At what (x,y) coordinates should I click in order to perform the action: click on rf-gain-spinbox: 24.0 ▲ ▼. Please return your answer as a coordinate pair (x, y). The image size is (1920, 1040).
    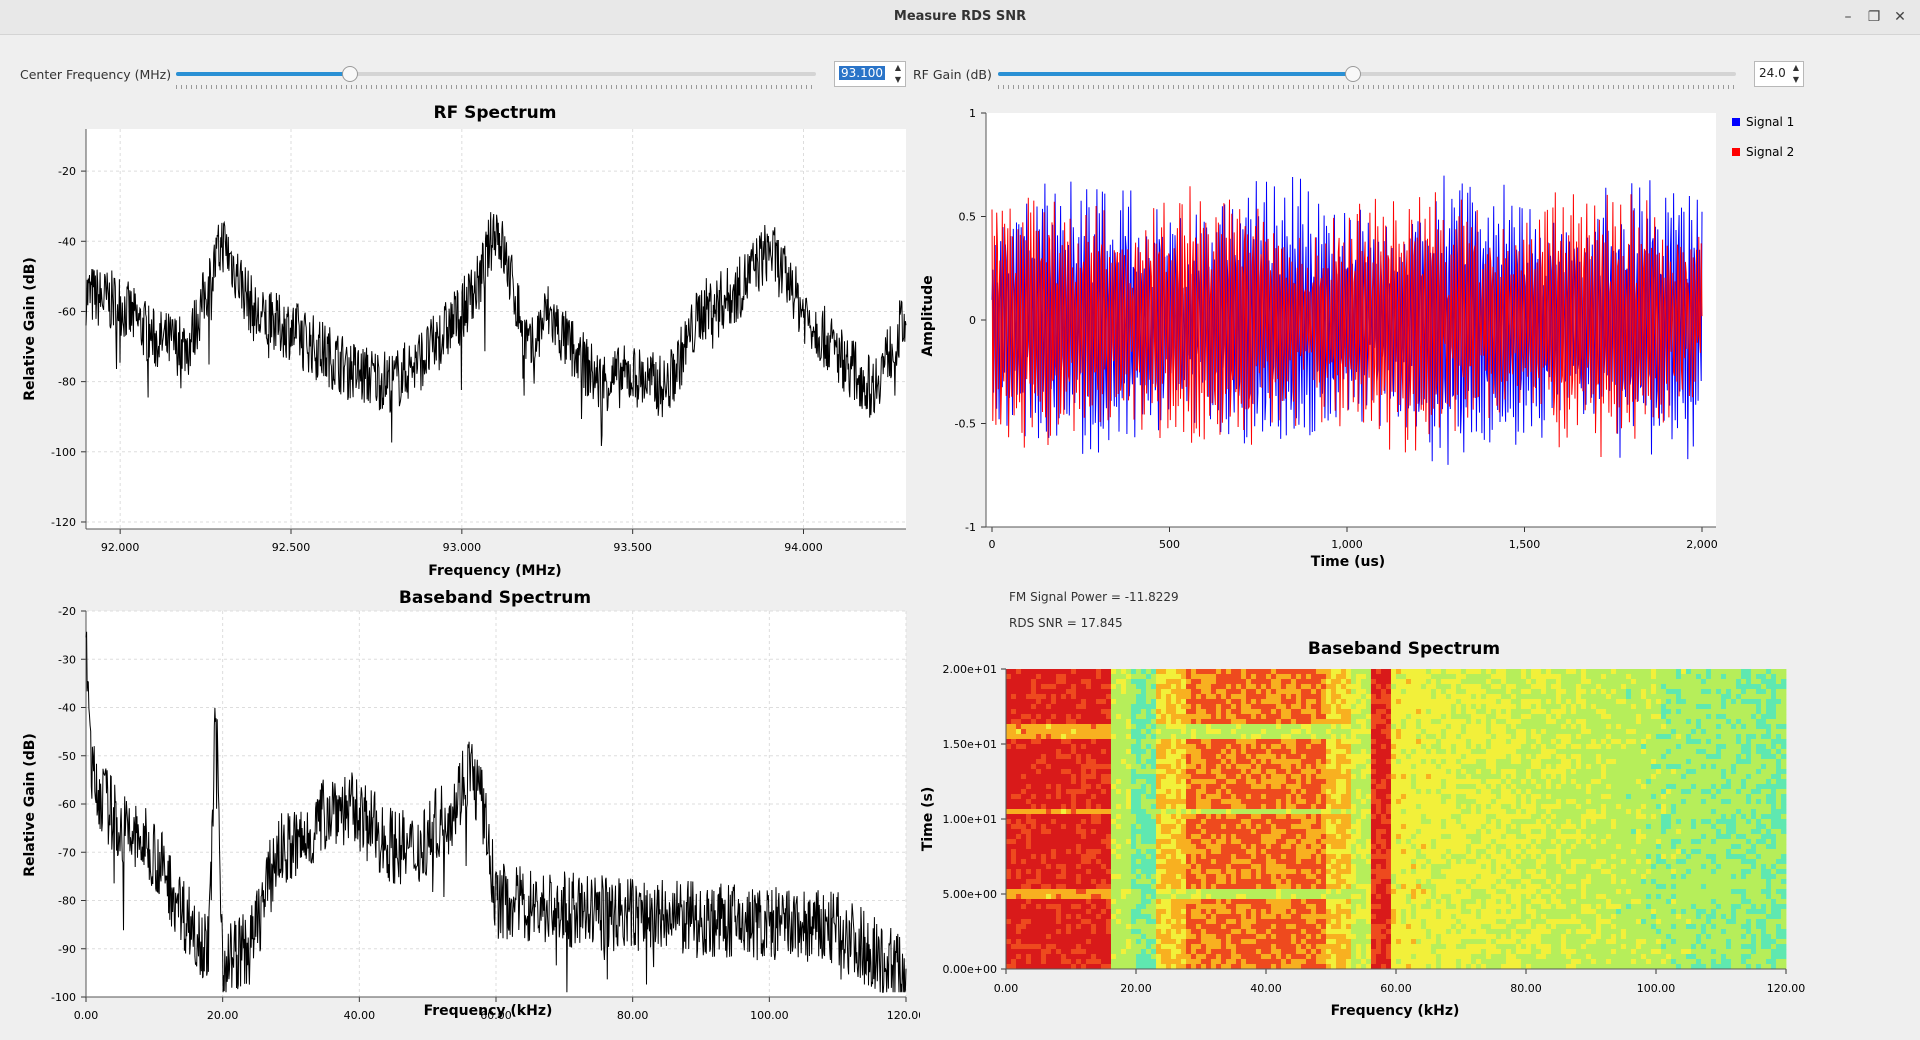
    Looking at the image, I should click on (1779, 74).